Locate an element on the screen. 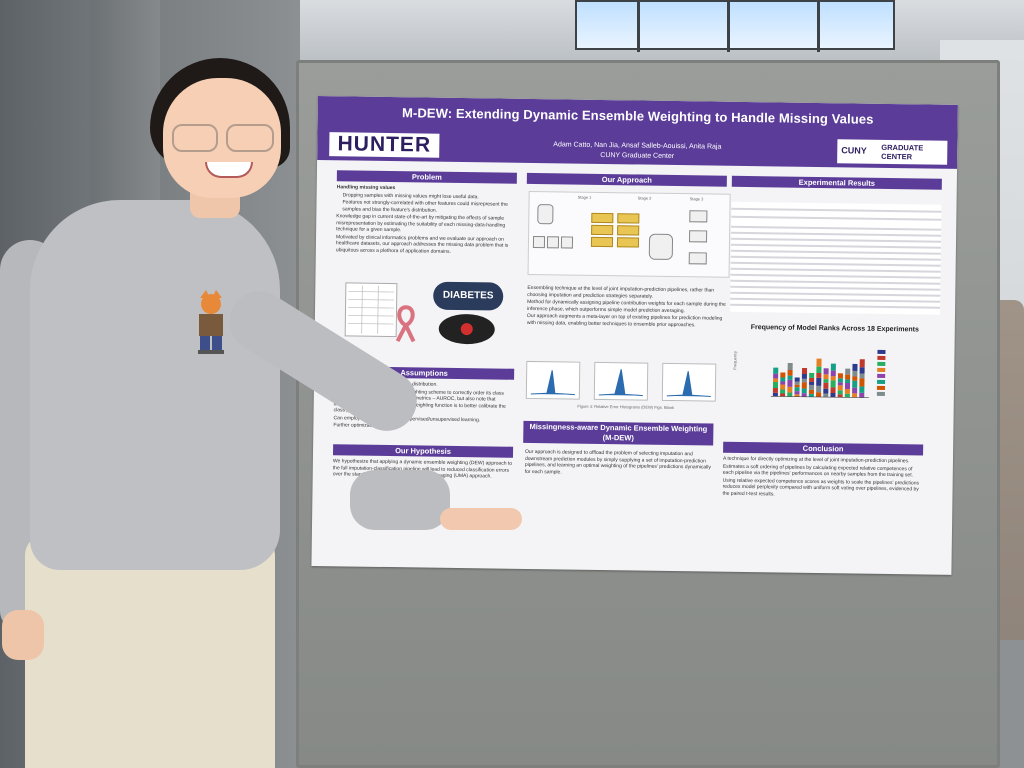 Image resolution: width=1024 pixels, height=768 pixels. results-table is located at coordinates (836, 258).